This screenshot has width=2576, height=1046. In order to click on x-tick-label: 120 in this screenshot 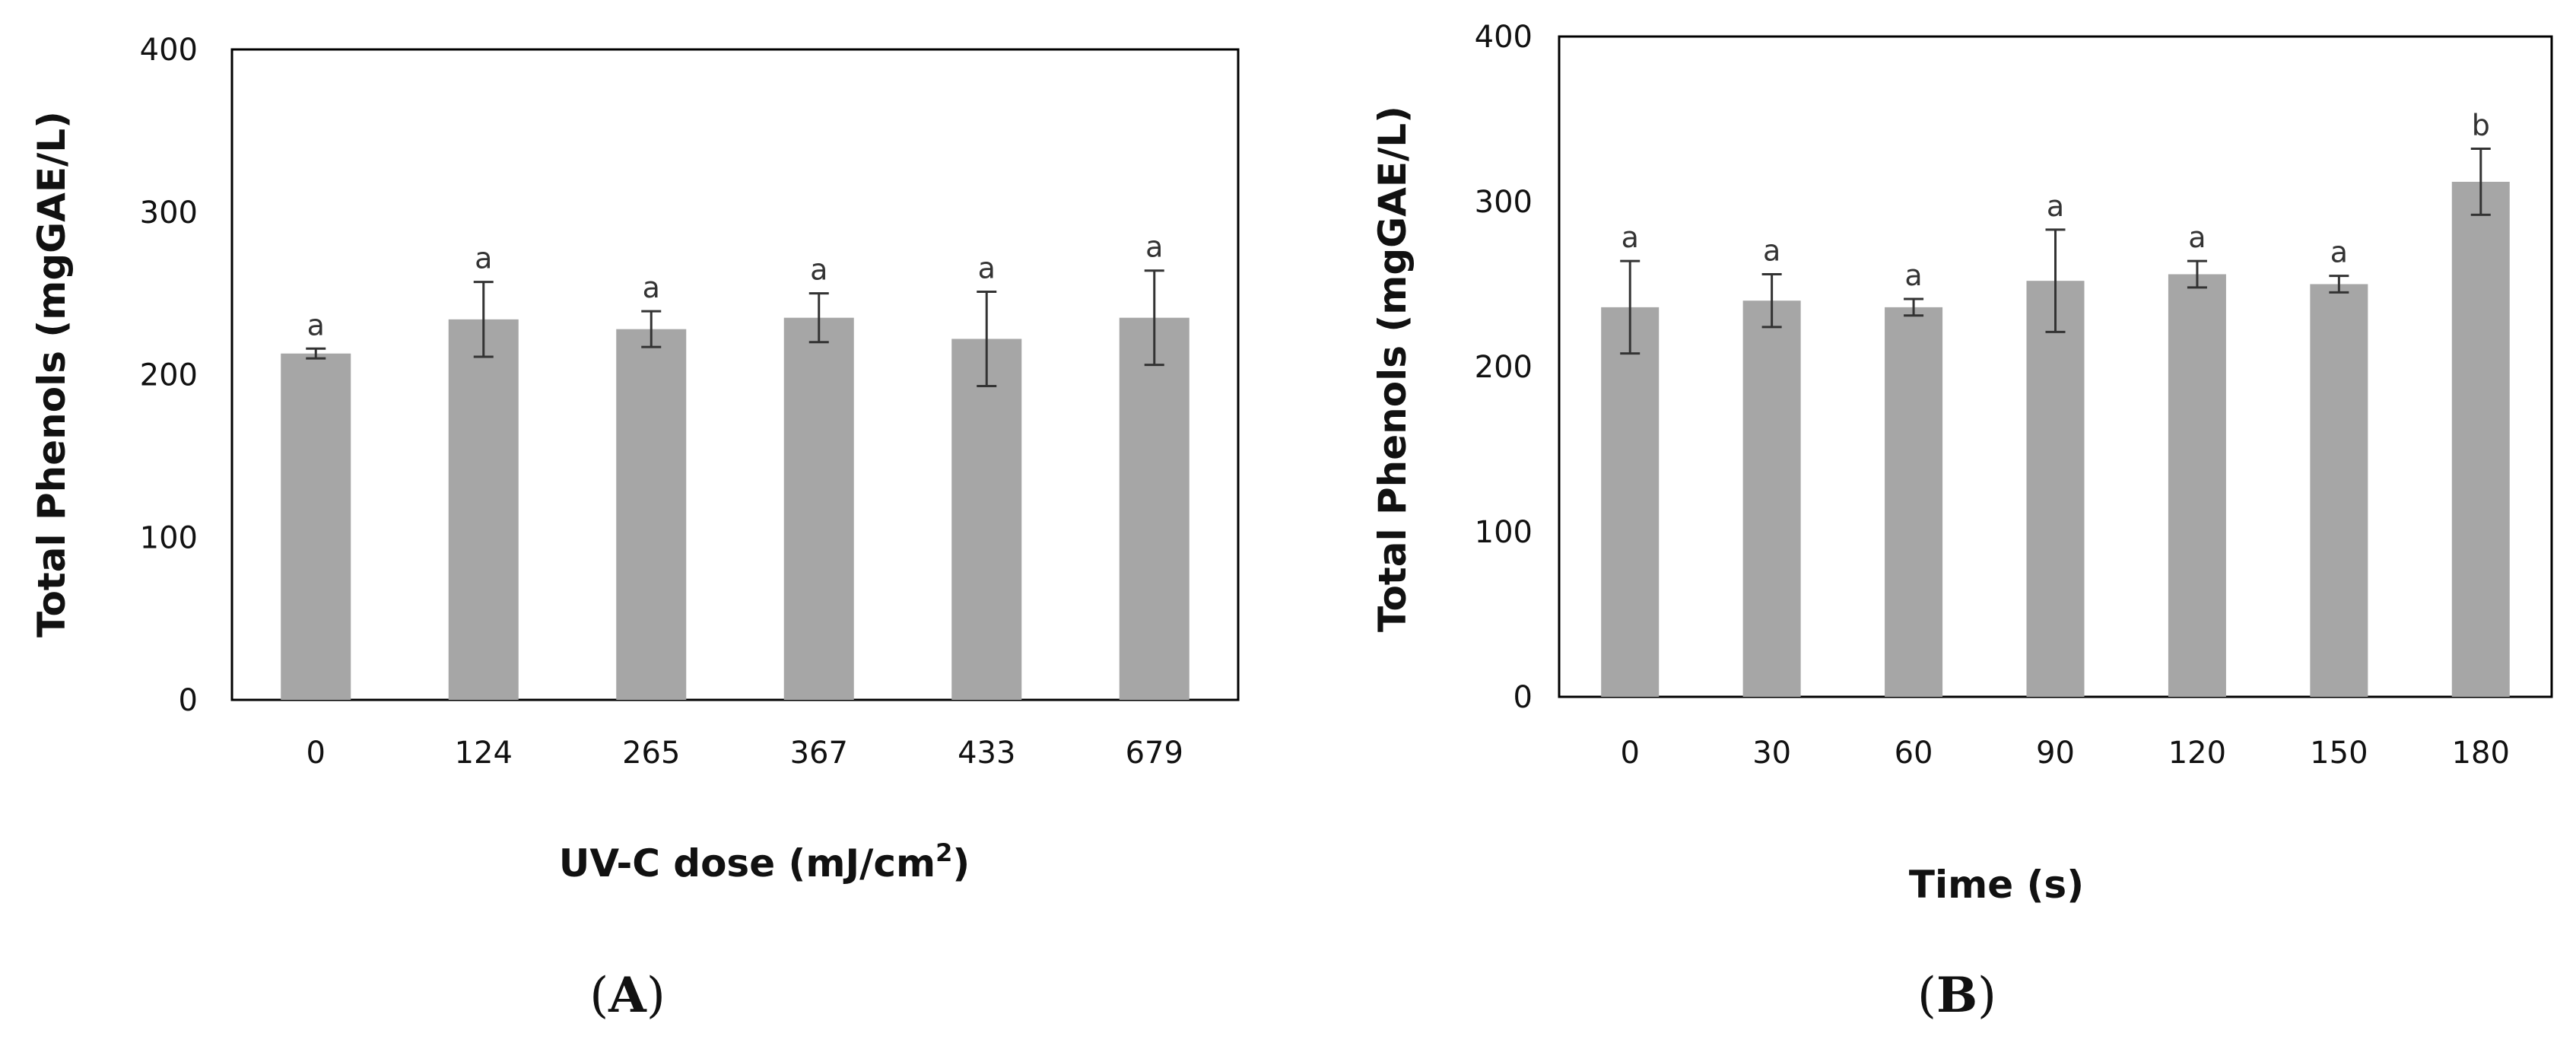, I will do `click(2197, 753)`.